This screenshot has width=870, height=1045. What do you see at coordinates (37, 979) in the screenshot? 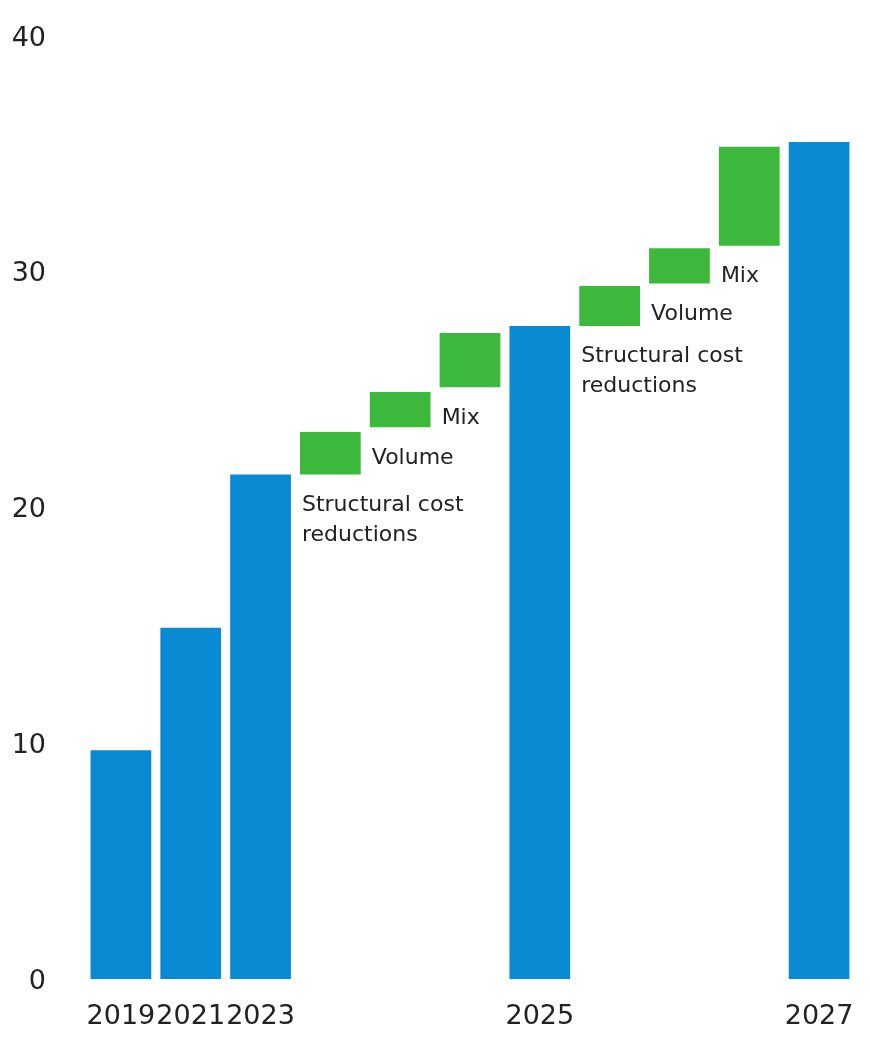
I see `y-tick-label: 0` at bounding box center [37, 979].